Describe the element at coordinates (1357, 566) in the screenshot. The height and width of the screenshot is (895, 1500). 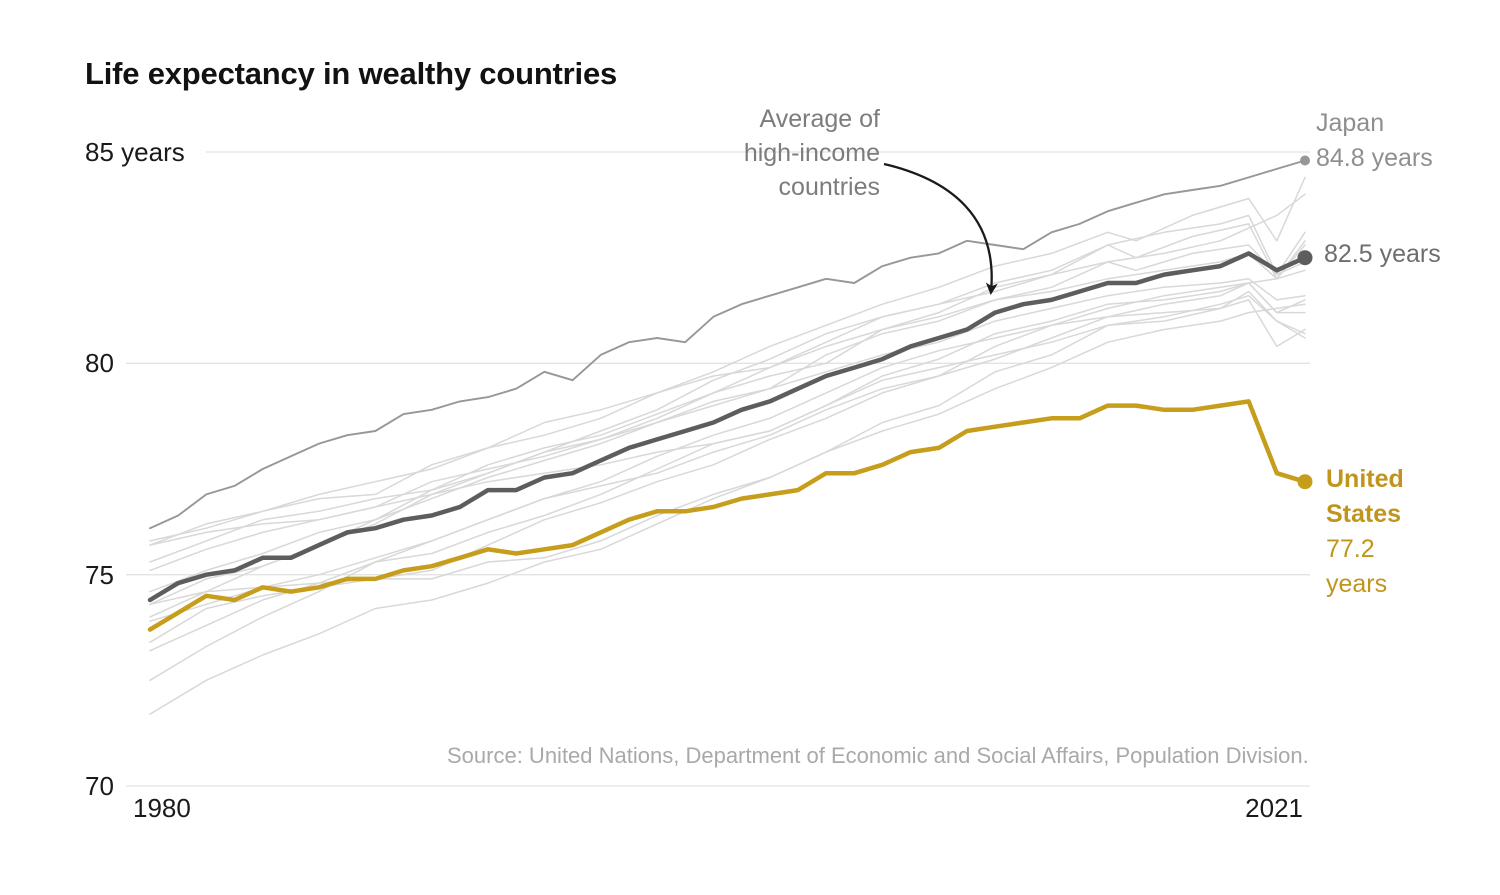
I see `us-value-label: 77.2 years` at that location.